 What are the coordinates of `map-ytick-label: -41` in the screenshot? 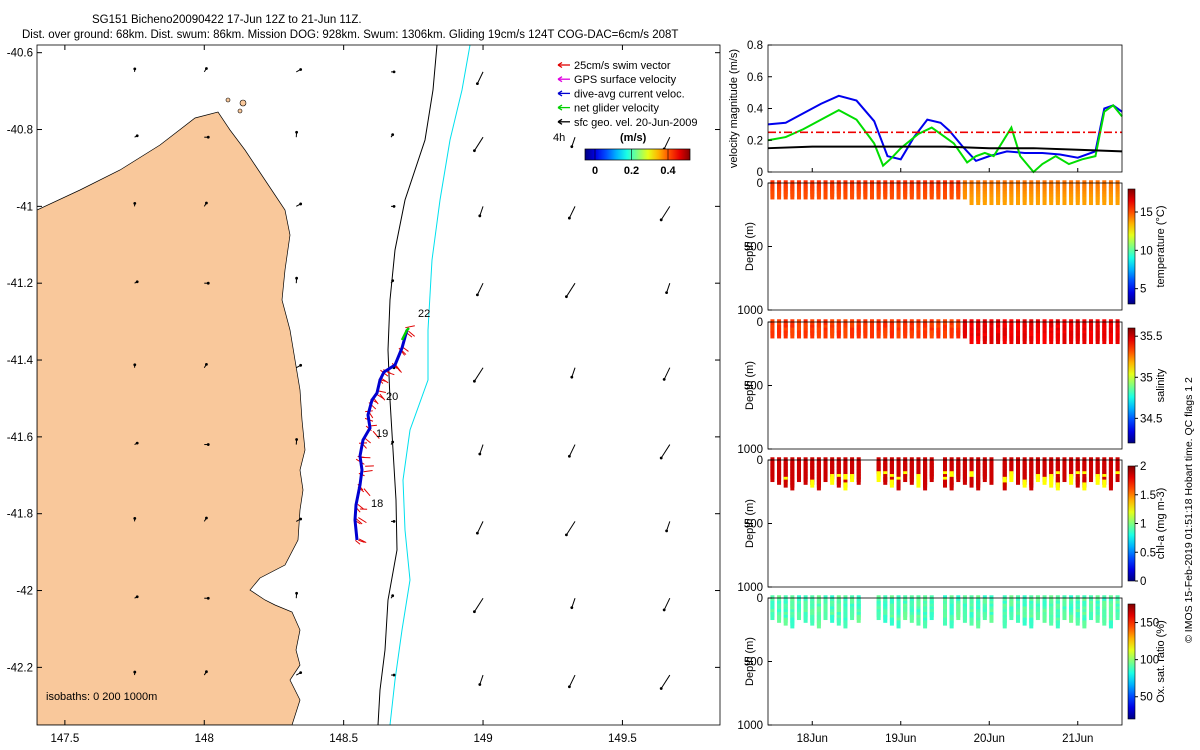 It's located at (24, 207).